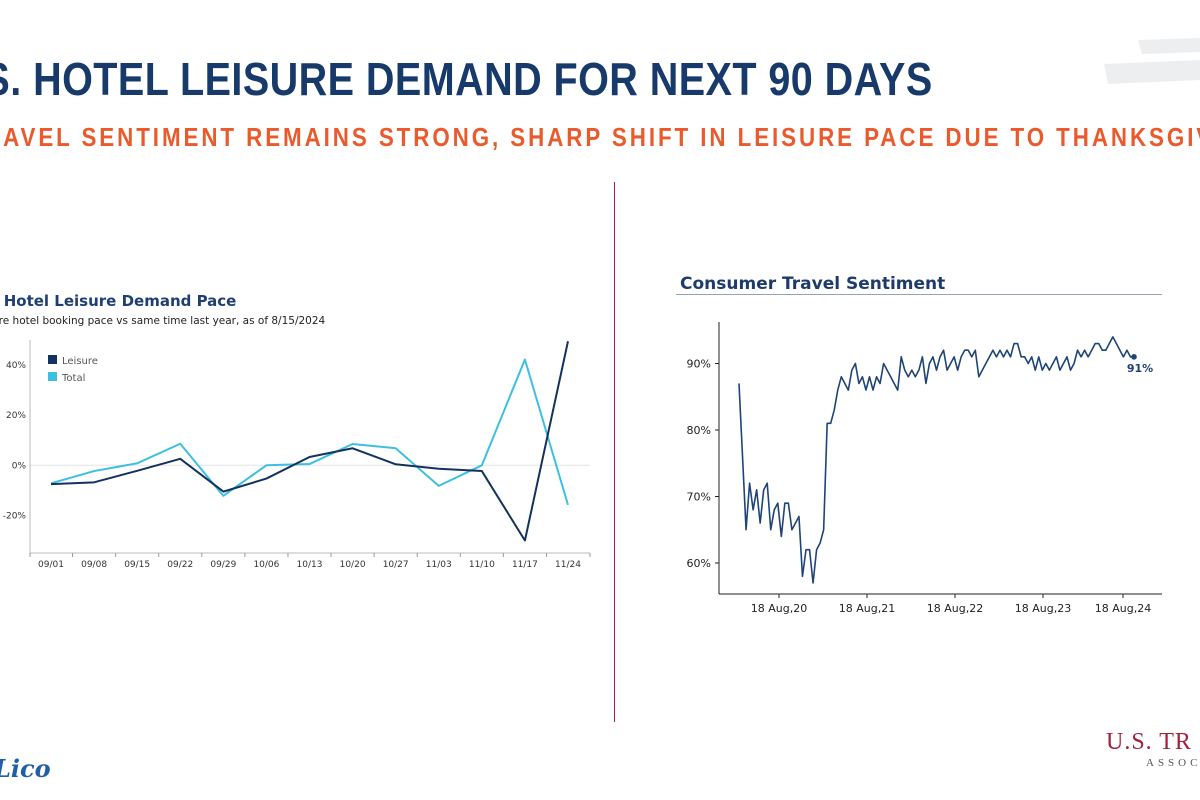 This screenshot has height=800, width=1200. Describe the element at coordinates (1169, 46) in the screenshot. I see `brush-stroke-top` at that location.